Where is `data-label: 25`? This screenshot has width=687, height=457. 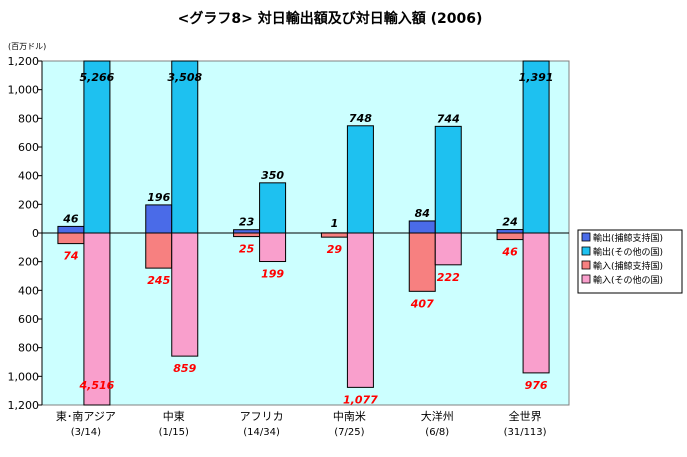 data-label: 25 is located at coordinates (247, 249).